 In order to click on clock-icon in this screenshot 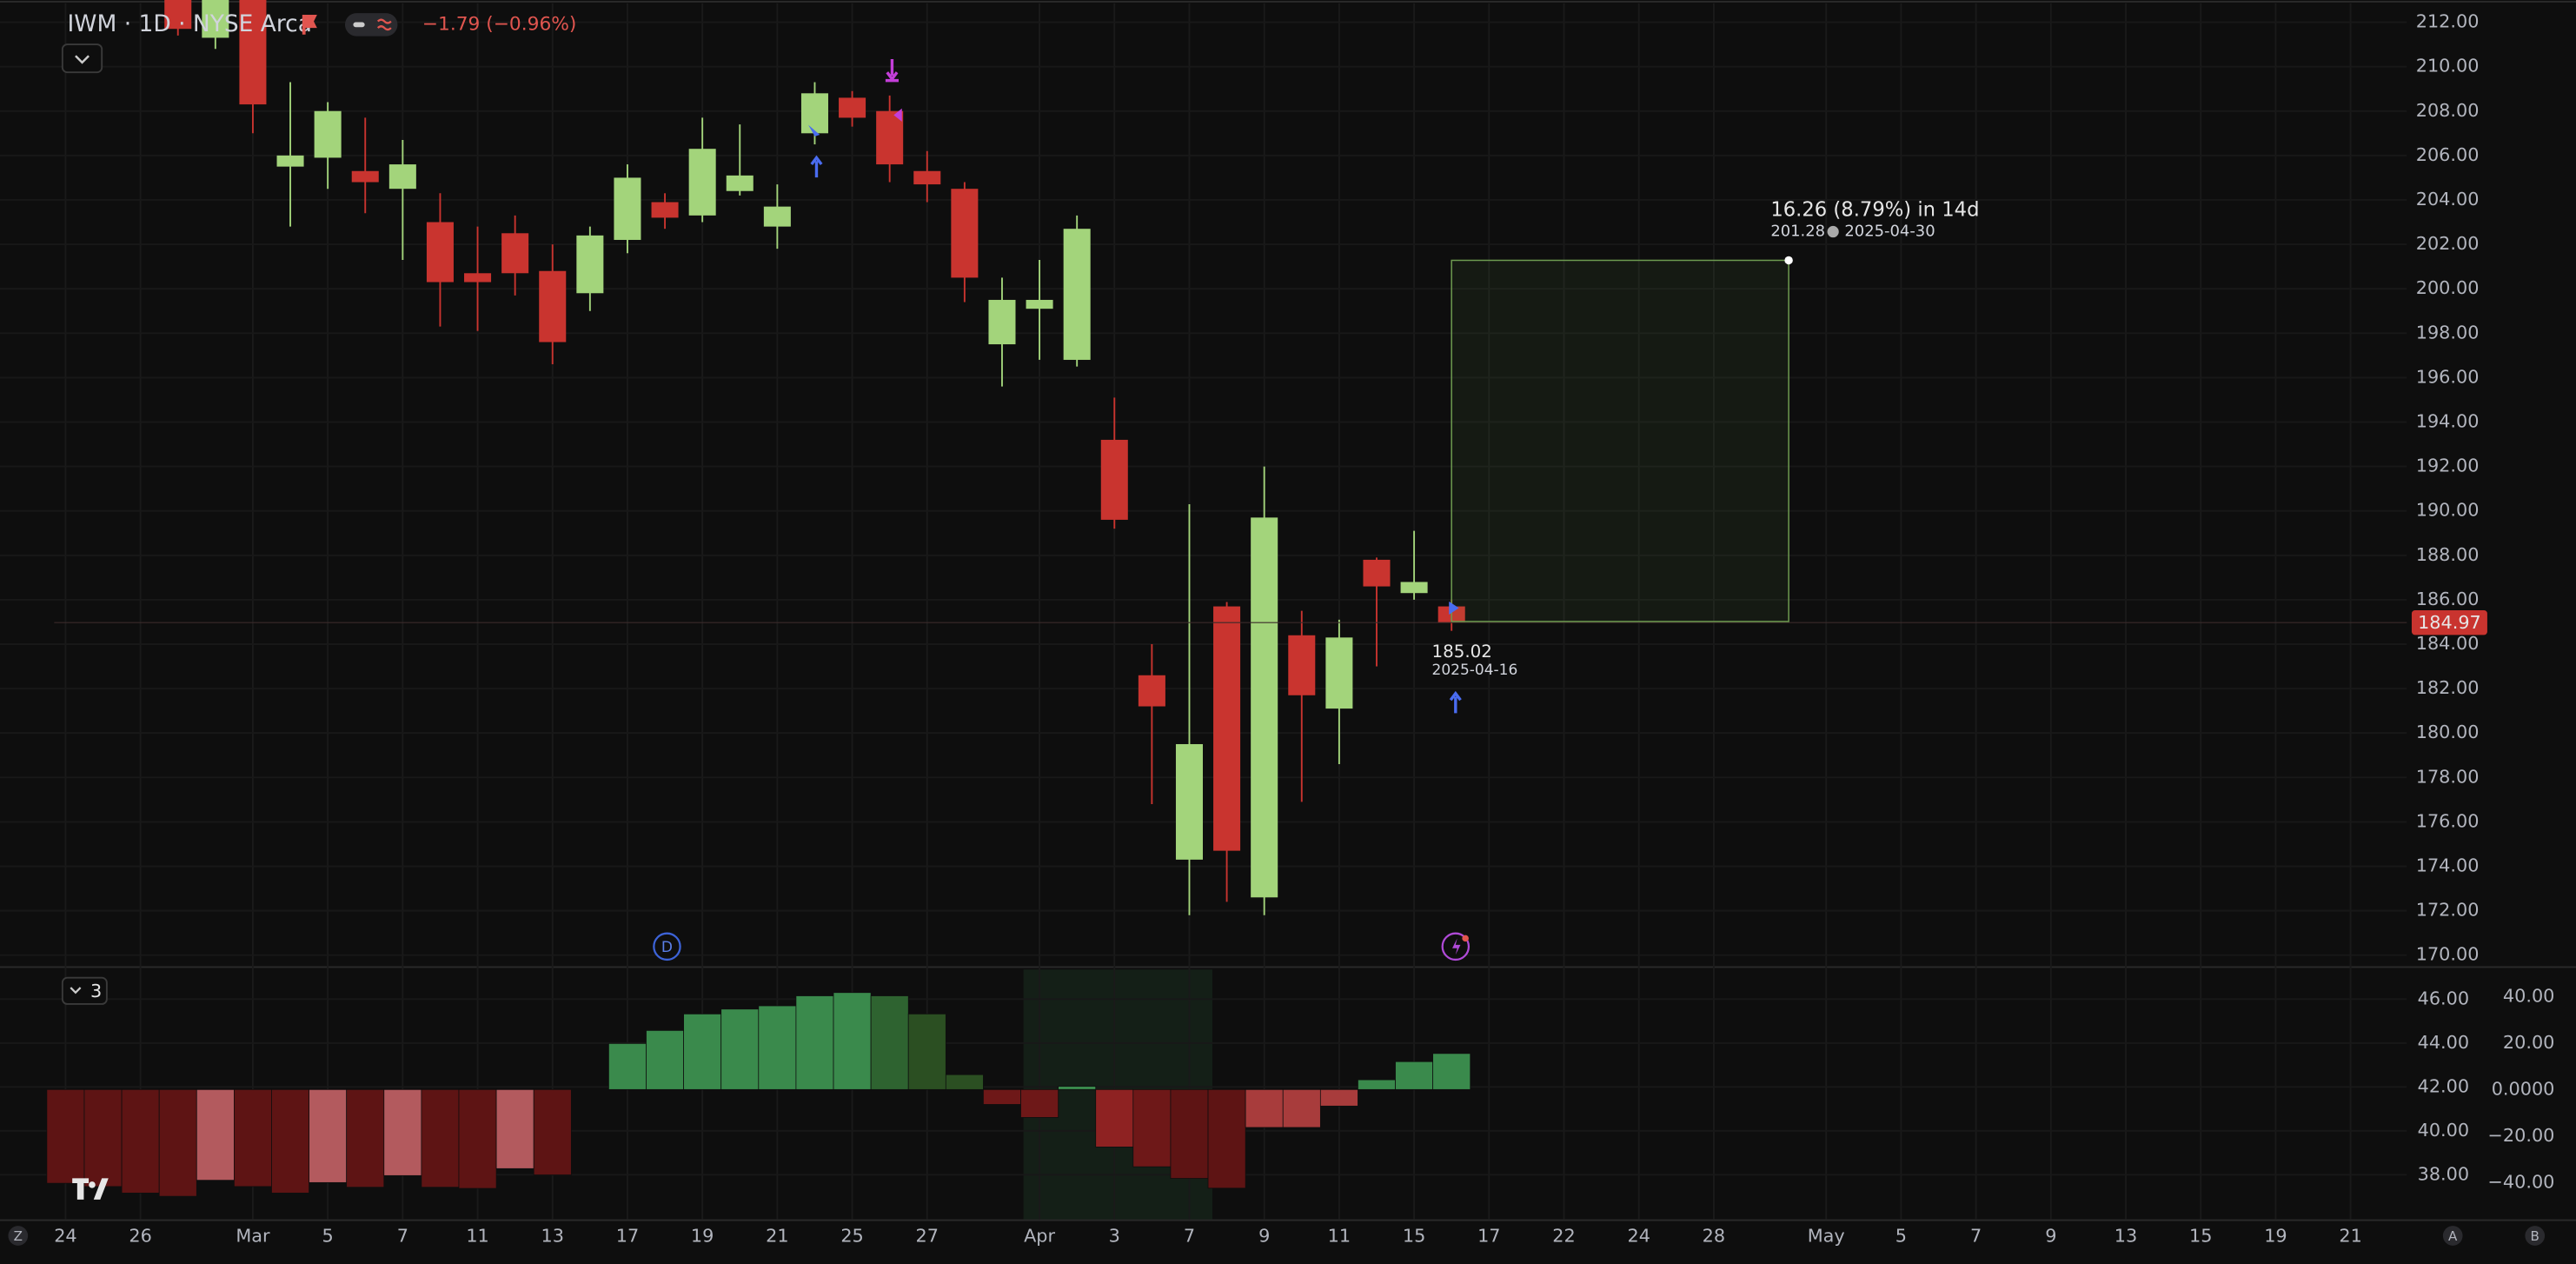, I will do `click(1833, 231)`.